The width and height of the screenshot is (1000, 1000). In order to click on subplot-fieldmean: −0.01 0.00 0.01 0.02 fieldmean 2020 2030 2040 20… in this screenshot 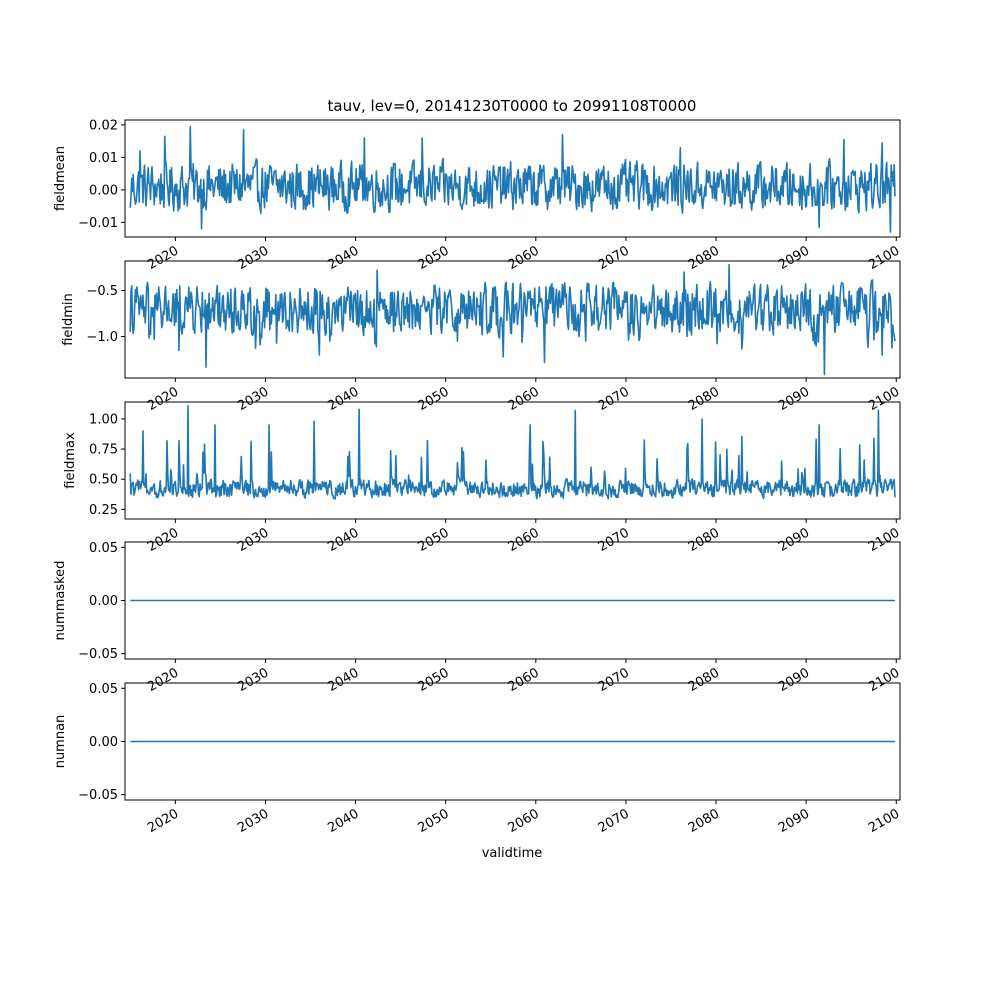, I will do `click(477, 195)`.